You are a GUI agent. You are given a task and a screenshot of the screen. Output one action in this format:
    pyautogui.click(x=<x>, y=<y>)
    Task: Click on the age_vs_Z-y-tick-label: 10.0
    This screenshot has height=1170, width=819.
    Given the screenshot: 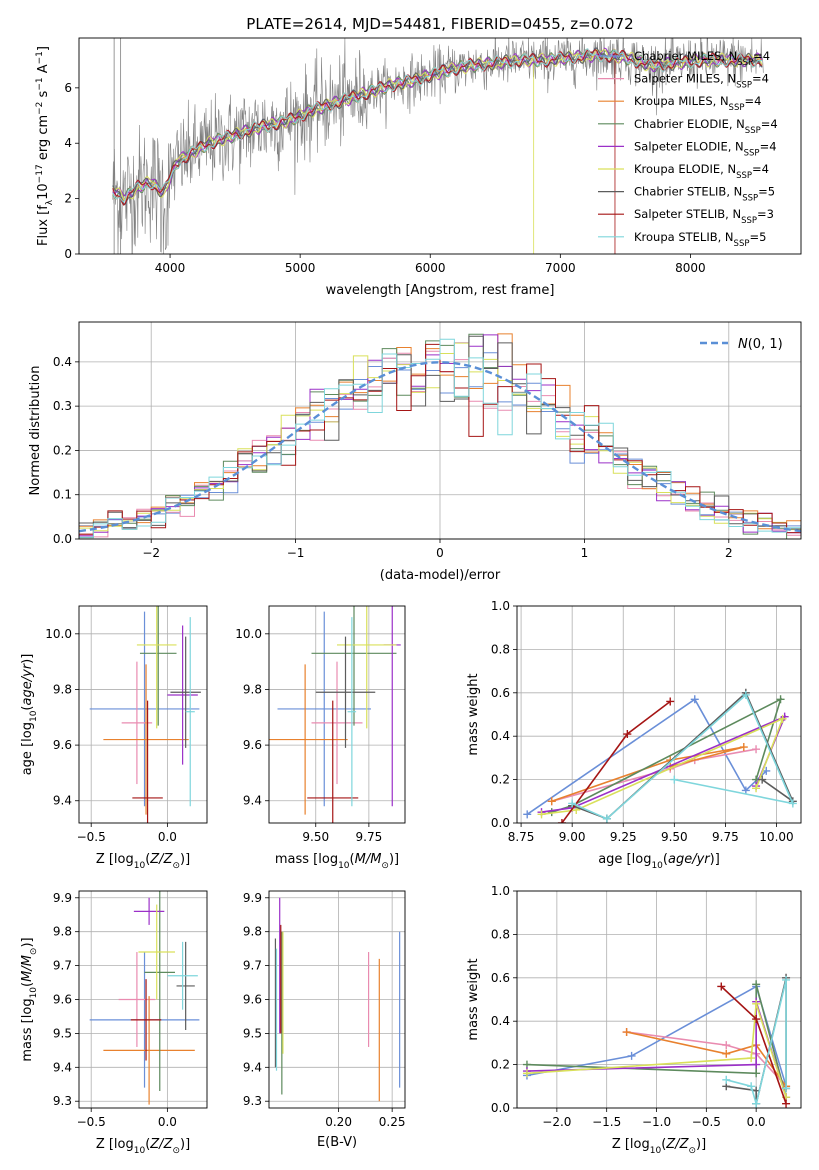 What is the action you would take?
    pyautogui.click(x=58, y=634)
    